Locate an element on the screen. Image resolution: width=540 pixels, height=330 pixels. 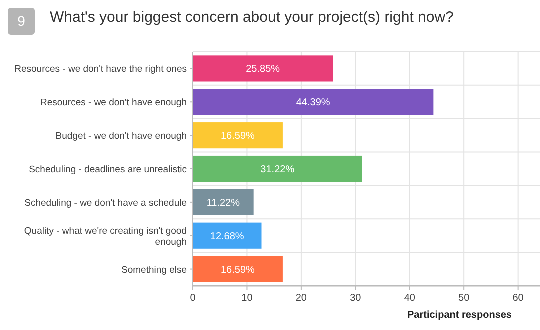
text: 9 is located at coordinates (22, 21).